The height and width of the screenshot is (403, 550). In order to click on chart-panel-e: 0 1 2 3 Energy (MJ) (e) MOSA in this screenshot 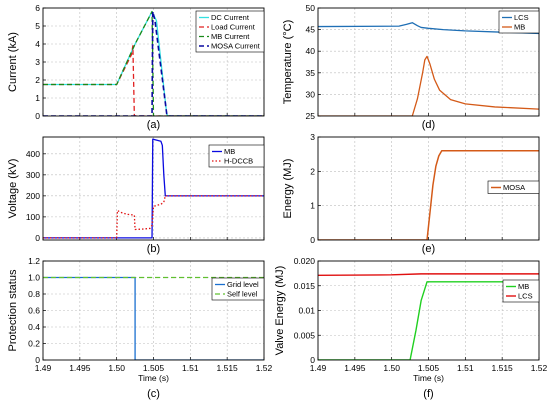, I will do `click(411, 193)`.